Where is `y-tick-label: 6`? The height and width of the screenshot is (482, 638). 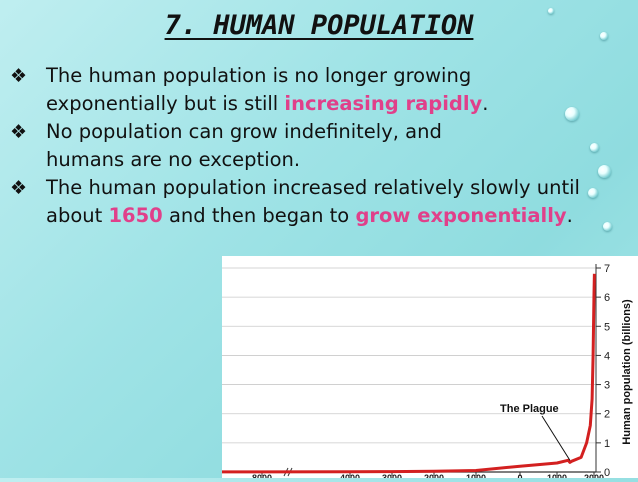
y-tick-label: 6 is located at coordinates (607, 298).